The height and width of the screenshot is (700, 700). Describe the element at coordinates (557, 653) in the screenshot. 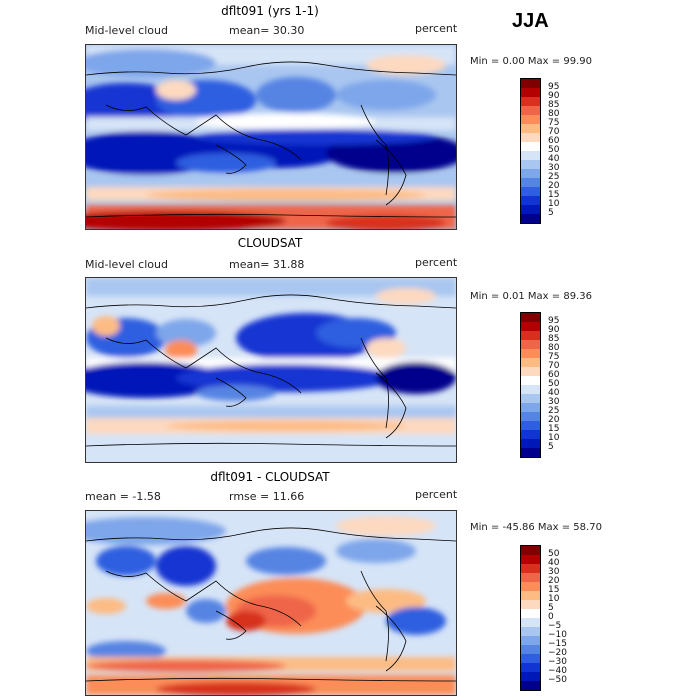

I see `colorbar-tick: −20` at that location.